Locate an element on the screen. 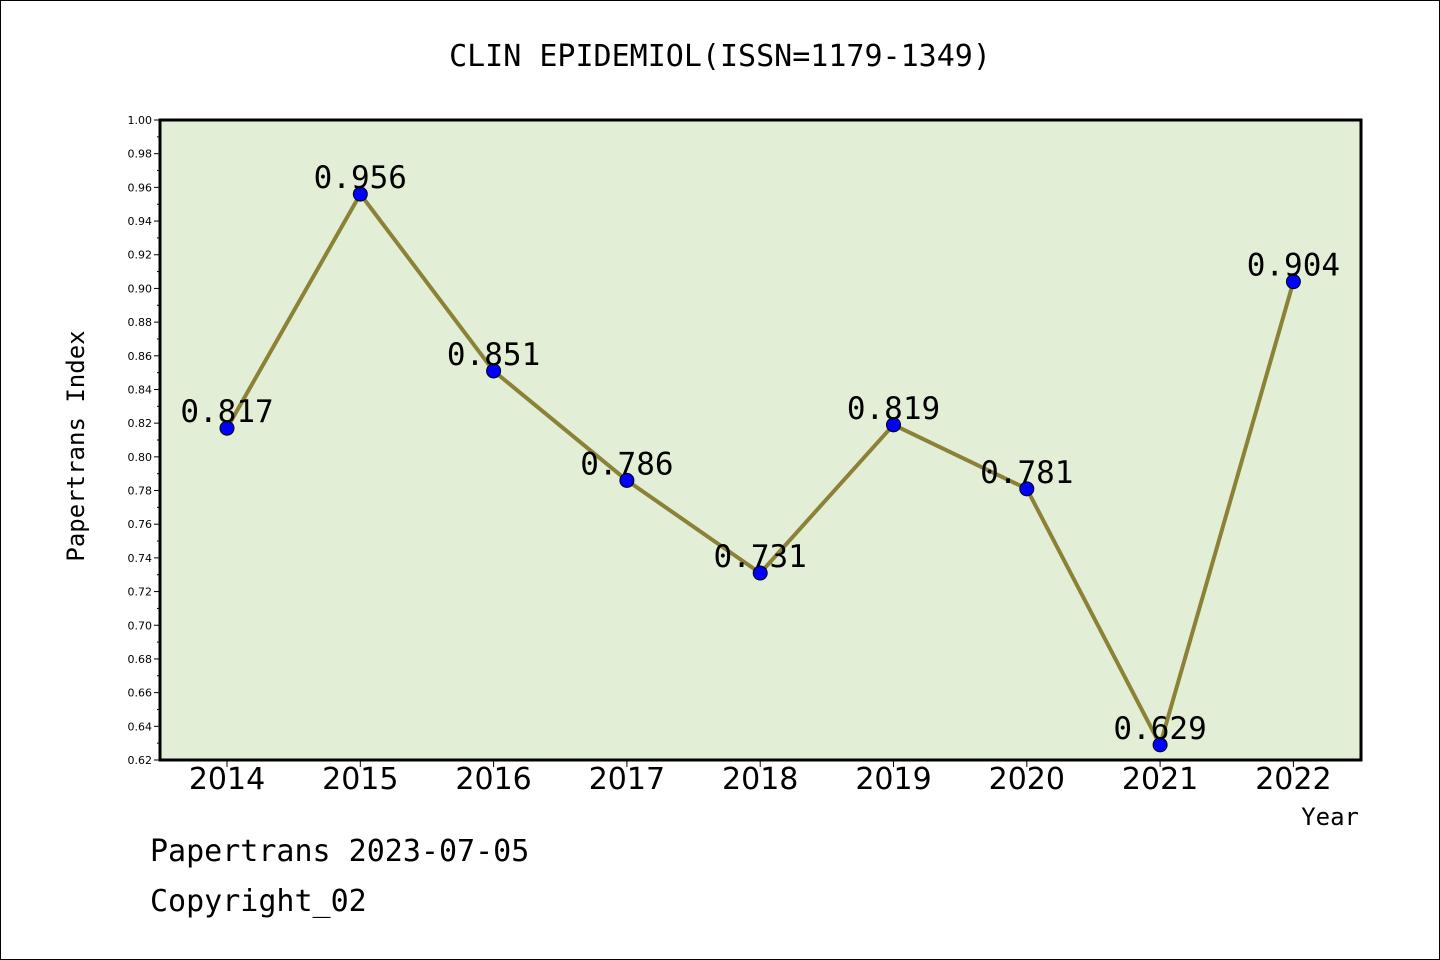  y-tick-label: 0.78 is located at coordinates (140, 491).